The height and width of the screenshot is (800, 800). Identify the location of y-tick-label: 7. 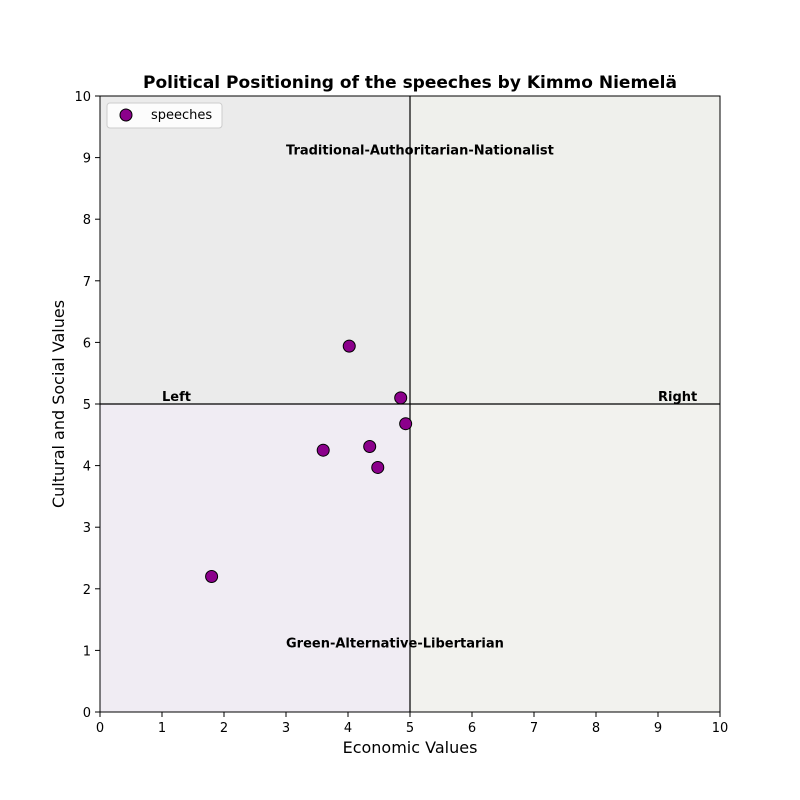
(87, 282).